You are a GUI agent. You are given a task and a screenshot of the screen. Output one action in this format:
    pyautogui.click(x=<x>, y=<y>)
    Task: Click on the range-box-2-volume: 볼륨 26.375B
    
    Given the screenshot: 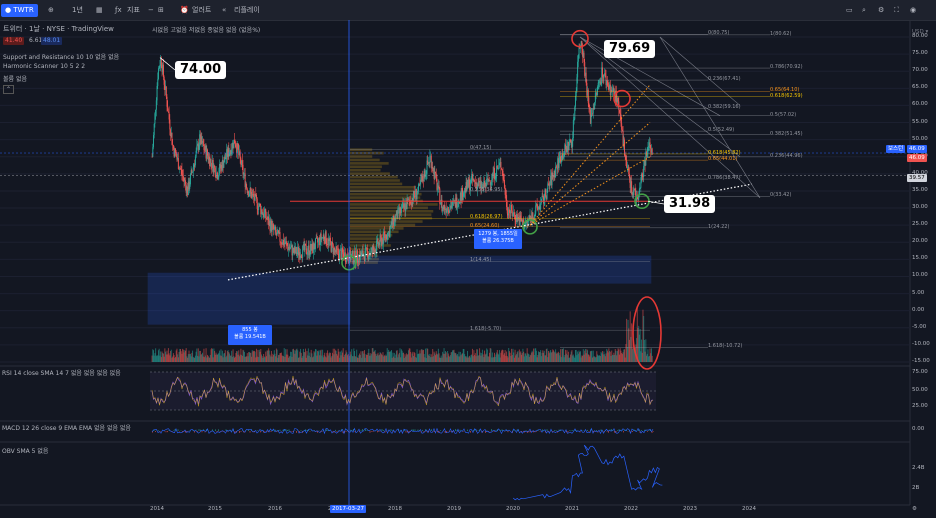 What is the action you would take?
    pyautogui.click(x=498, y=241)
    